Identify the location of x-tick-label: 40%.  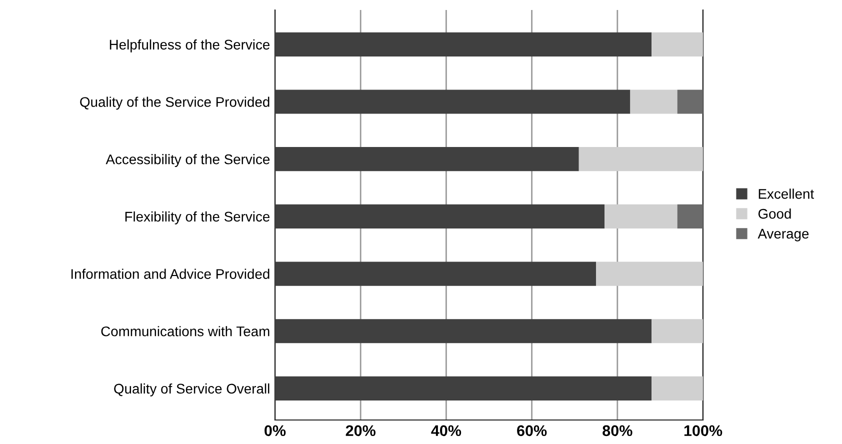
(446, 430).